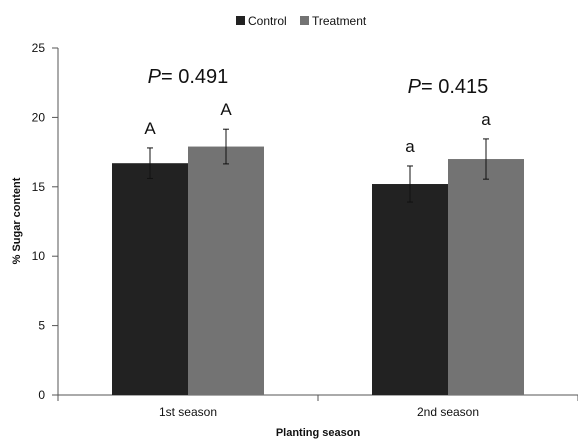 The image size is (578, 439). Describe the element at coordinates (39, 117) in the screenshot. I see `y-tick-label: 20` at that location.